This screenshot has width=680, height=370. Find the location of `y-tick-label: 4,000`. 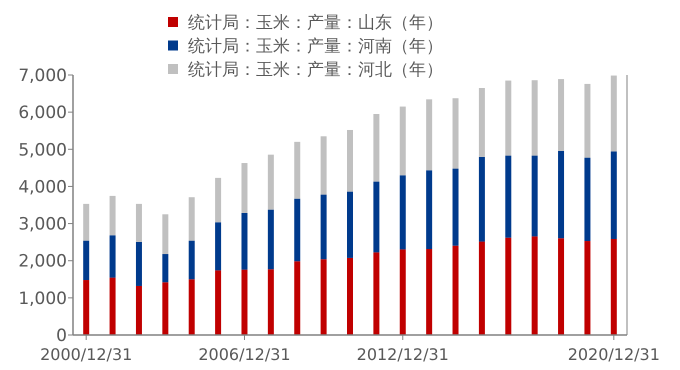

y-tick-label: 4,000 is located at coordinates (42, 187).